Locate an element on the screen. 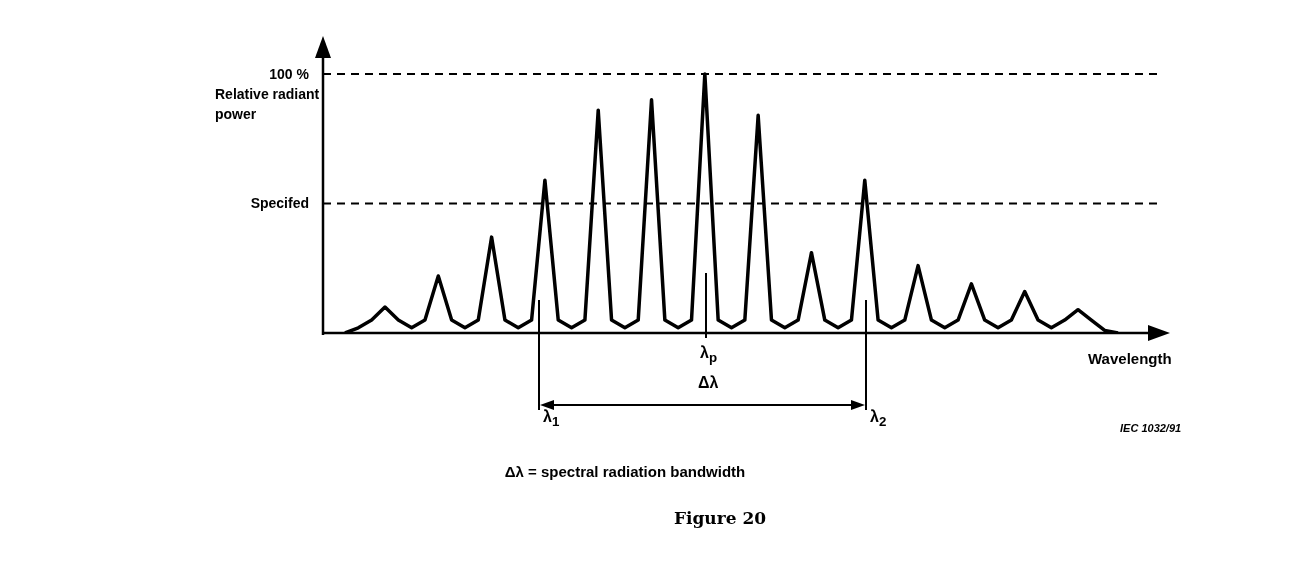 This screenshot has width=1297, height=572. text: Δλ is located at coordinates (708, 383).